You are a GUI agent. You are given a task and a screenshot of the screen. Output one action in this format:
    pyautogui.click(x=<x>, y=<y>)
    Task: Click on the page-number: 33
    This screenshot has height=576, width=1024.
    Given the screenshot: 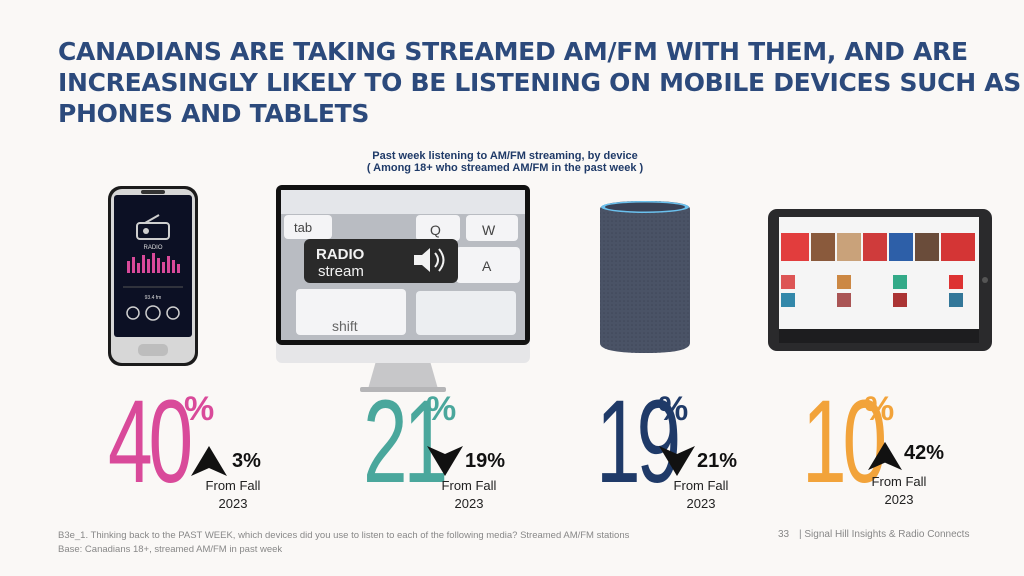 What is the action you would take?
    pyautogui.click(x=784, y=534)
    